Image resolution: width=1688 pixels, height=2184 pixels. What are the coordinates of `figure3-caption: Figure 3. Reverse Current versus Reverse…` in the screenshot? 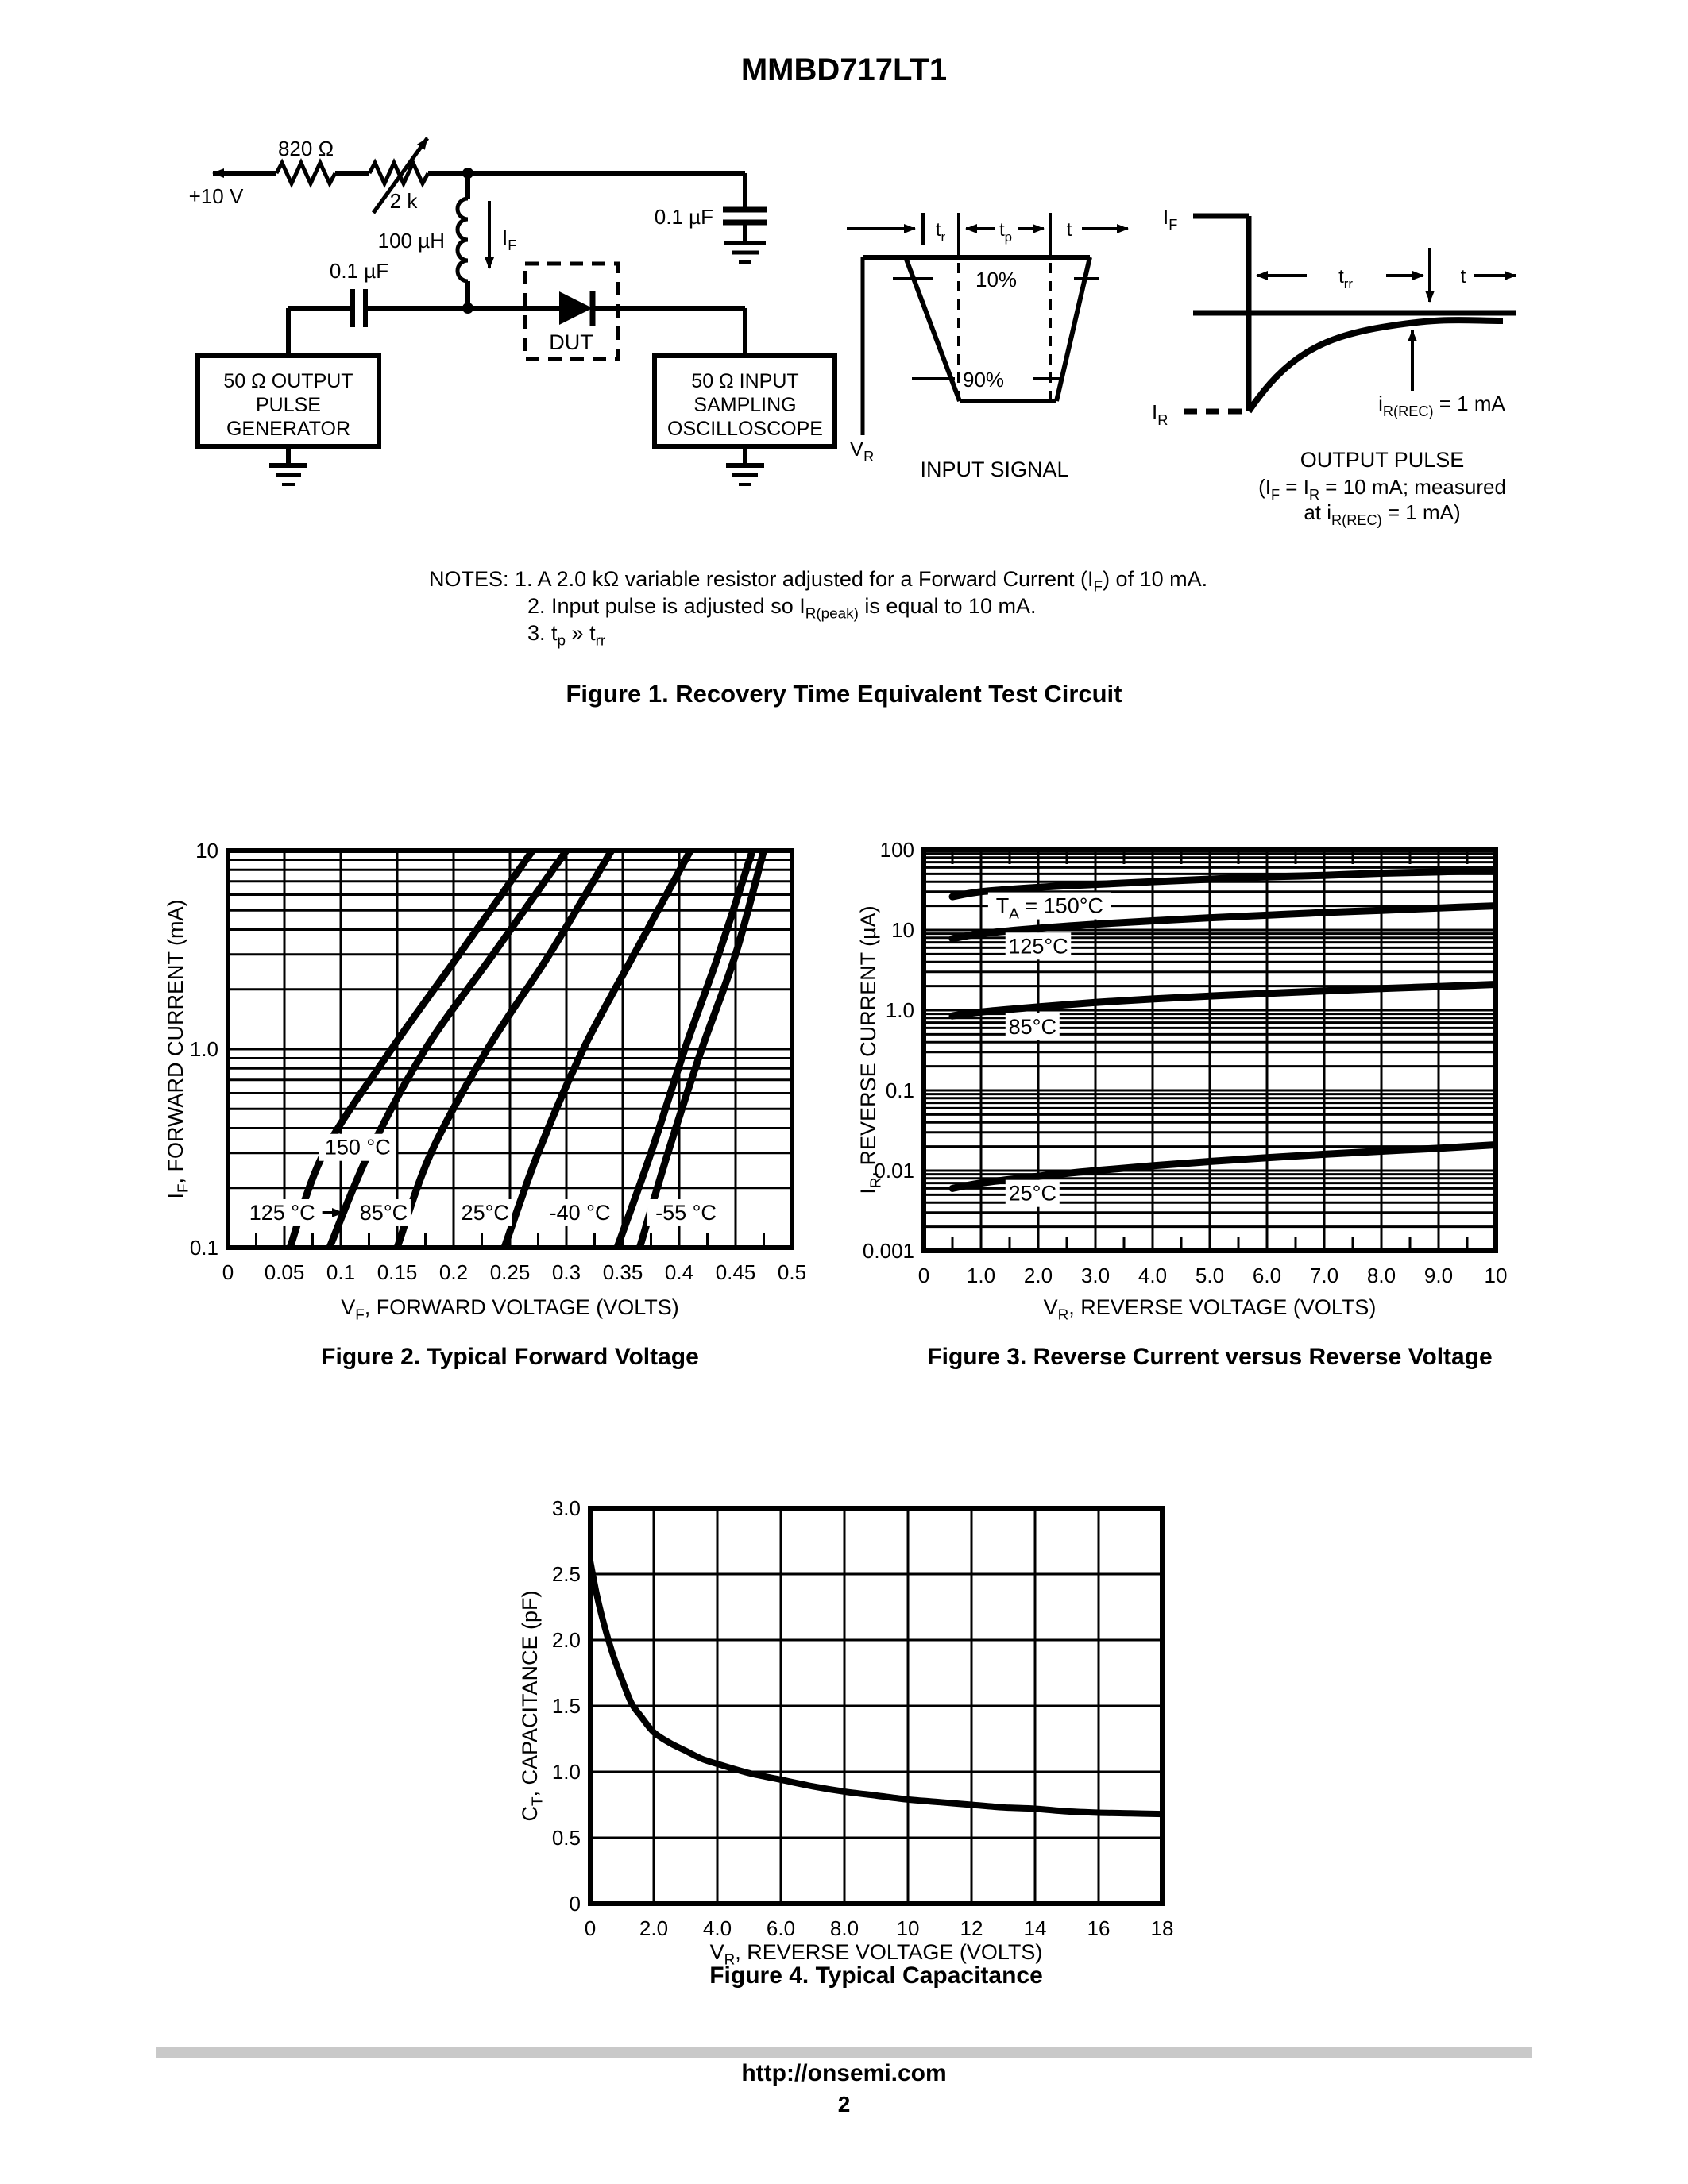 It's located at (1210, 1357).